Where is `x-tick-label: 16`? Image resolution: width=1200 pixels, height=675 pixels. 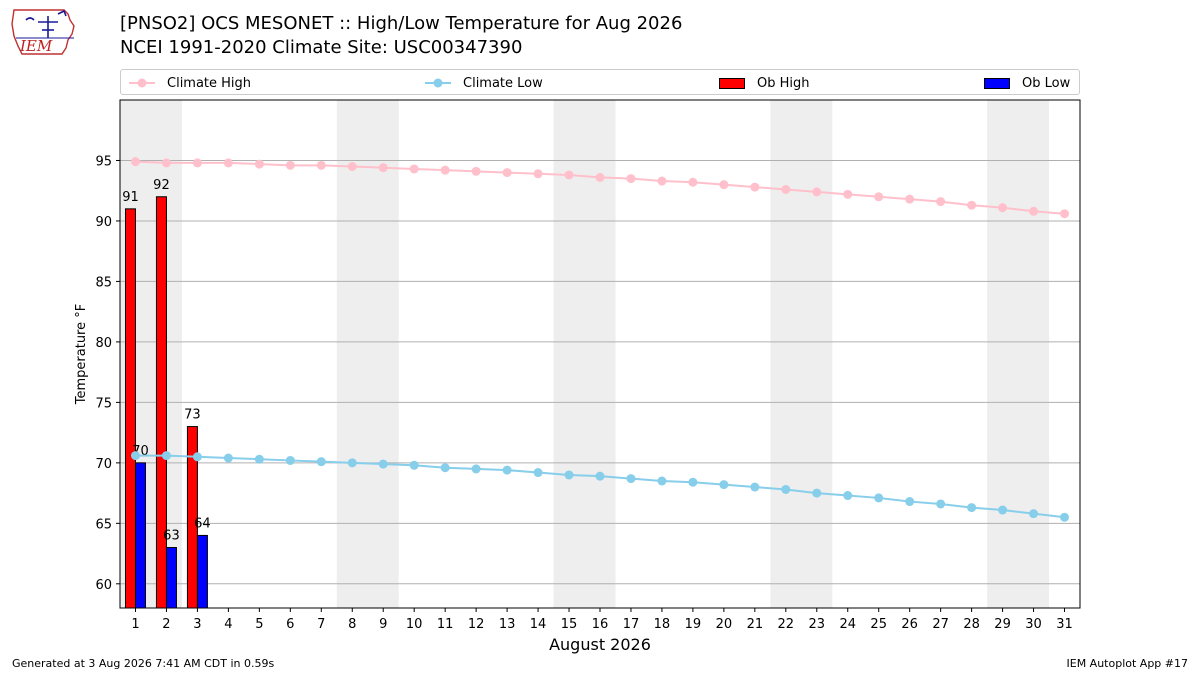 x-tick-label: 16 is located at coordinates (600, 624).